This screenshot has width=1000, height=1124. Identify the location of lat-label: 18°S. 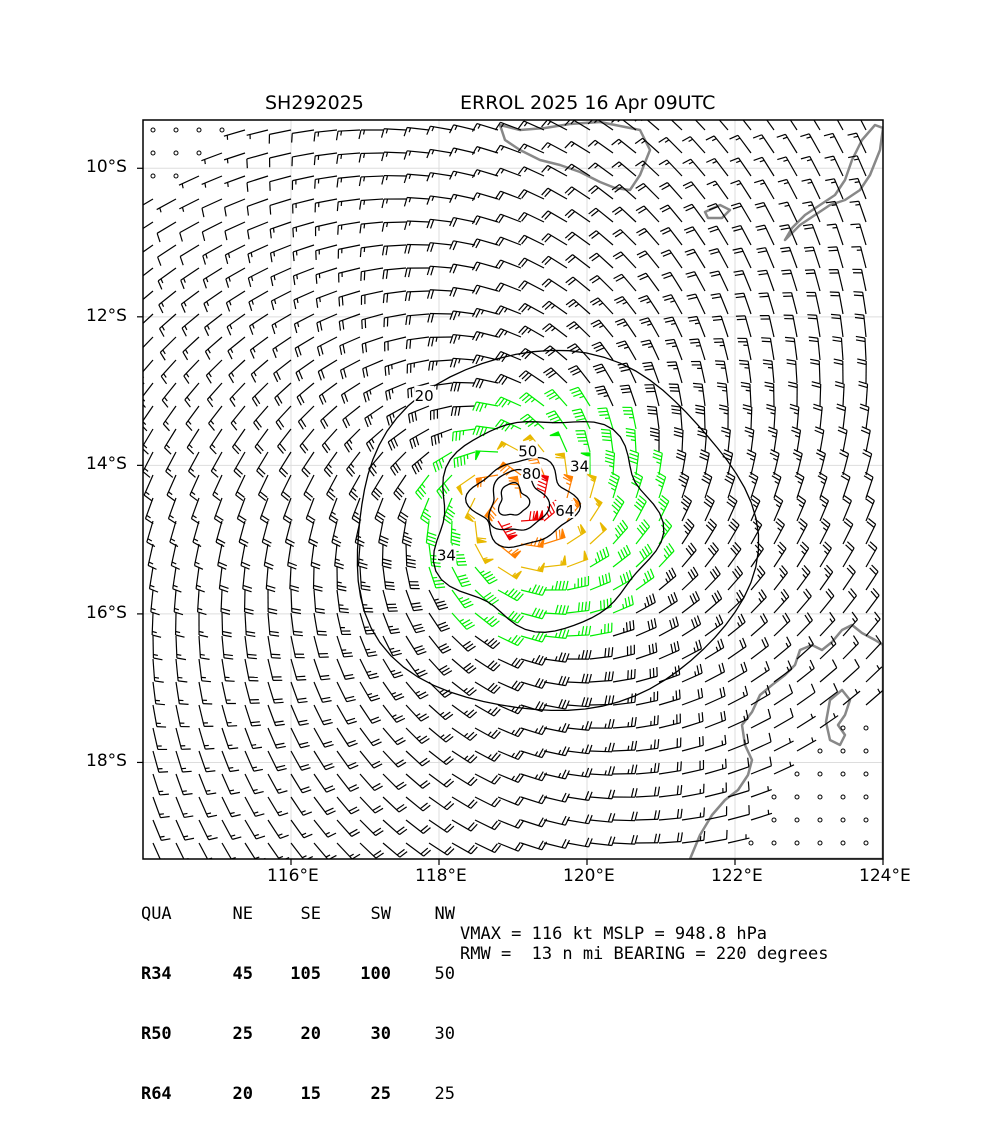
(106, 761).